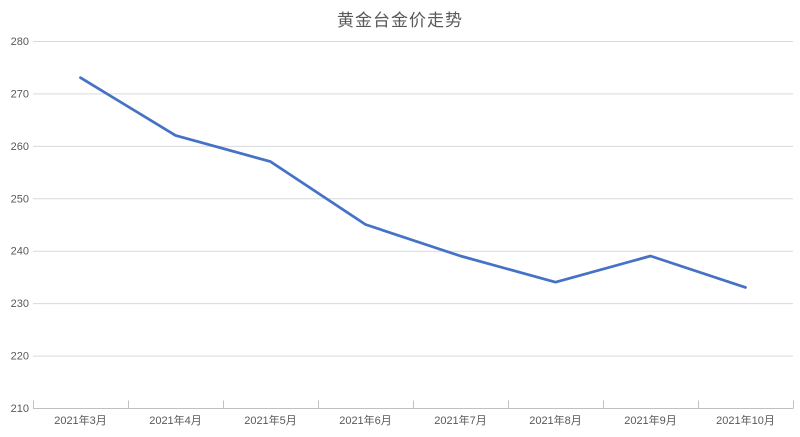  Describe the element at coordinates (650, 420) in the screenshot. I see `x-axis-label: 2021年9月` at that location.